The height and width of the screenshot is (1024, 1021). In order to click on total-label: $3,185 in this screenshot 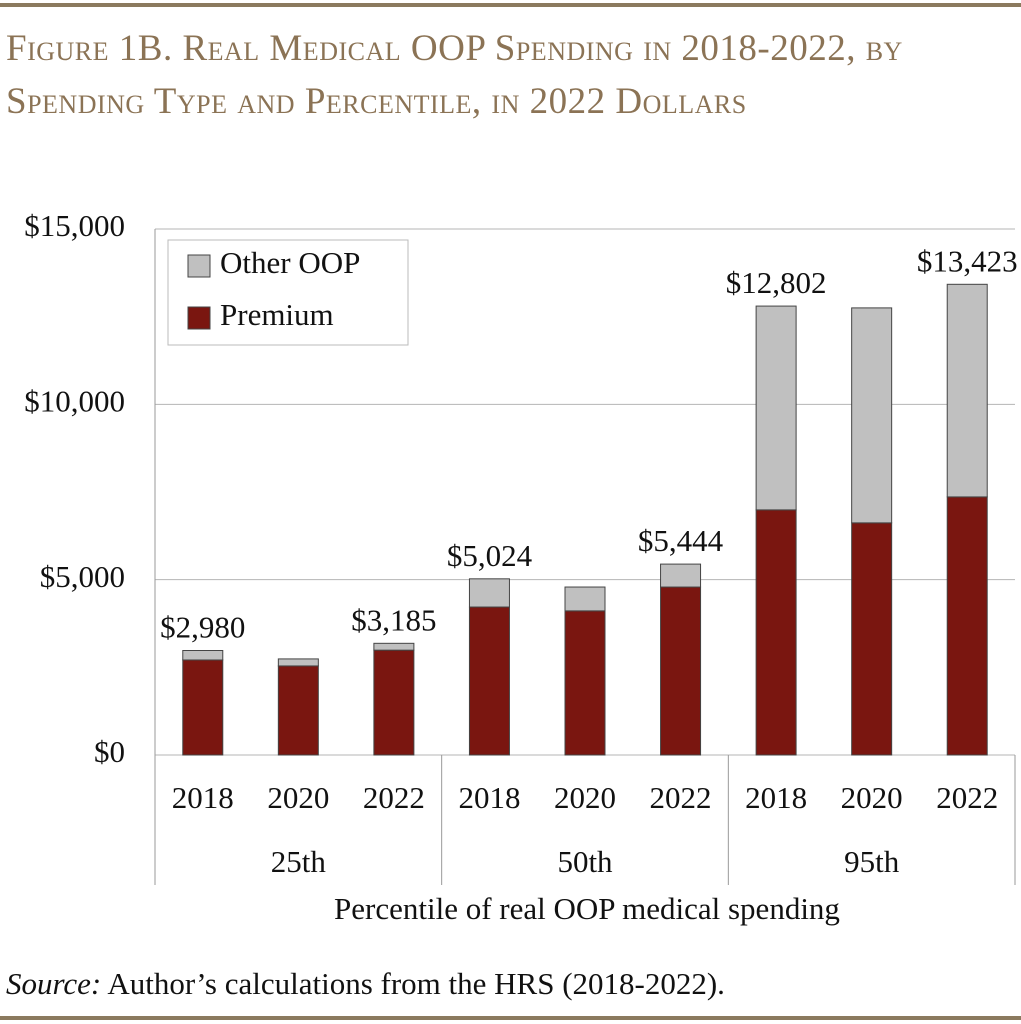, I will do `click(393, 619)`.